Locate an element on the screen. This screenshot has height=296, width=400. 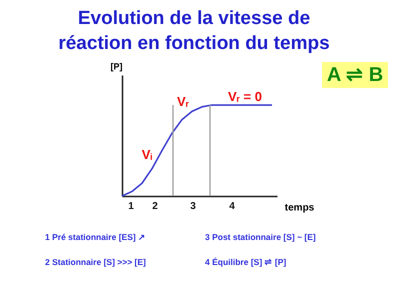
text: 1 Pré stationnaire [ES] ↗ is located at coordinates (95, 237).